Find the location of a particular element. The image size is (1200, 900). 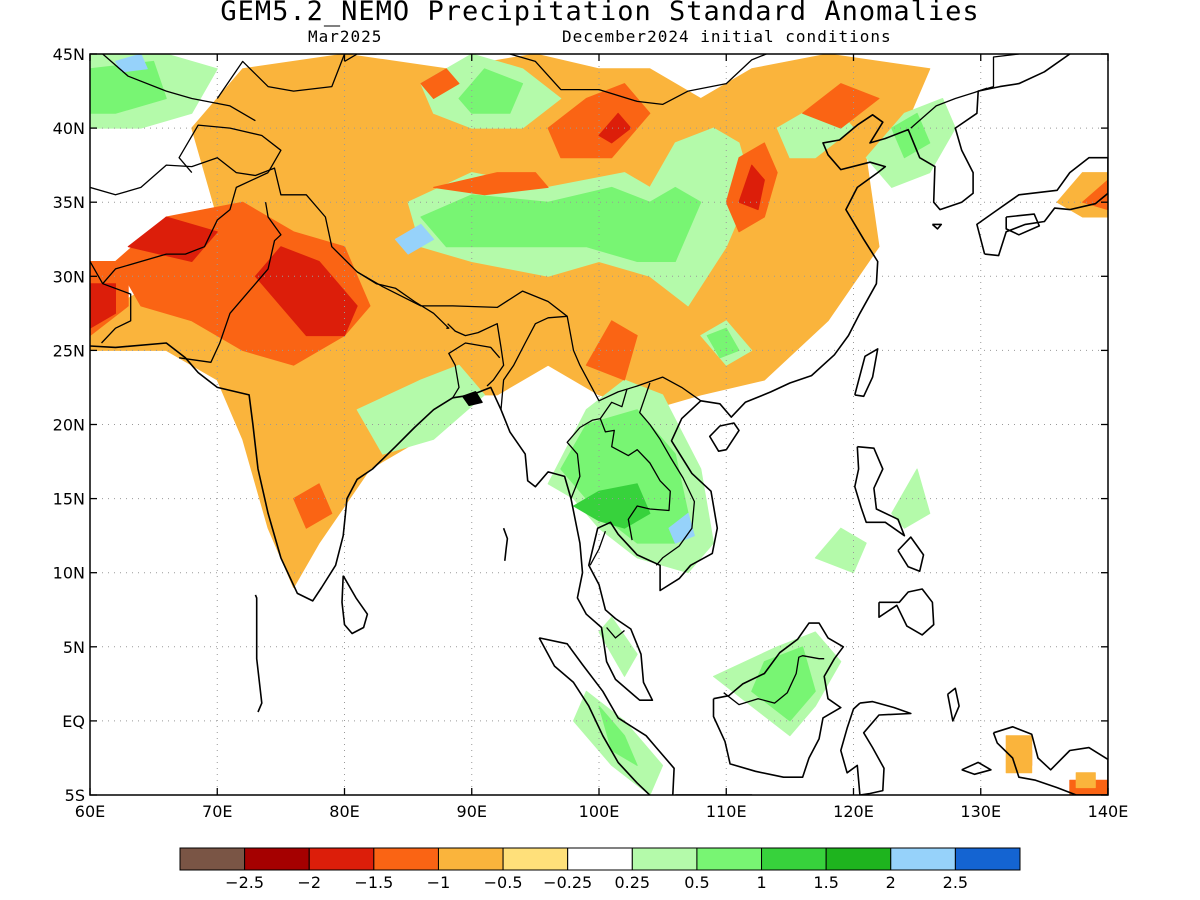

colorbar-label: 0.5 is located at coordinates (696, 882).